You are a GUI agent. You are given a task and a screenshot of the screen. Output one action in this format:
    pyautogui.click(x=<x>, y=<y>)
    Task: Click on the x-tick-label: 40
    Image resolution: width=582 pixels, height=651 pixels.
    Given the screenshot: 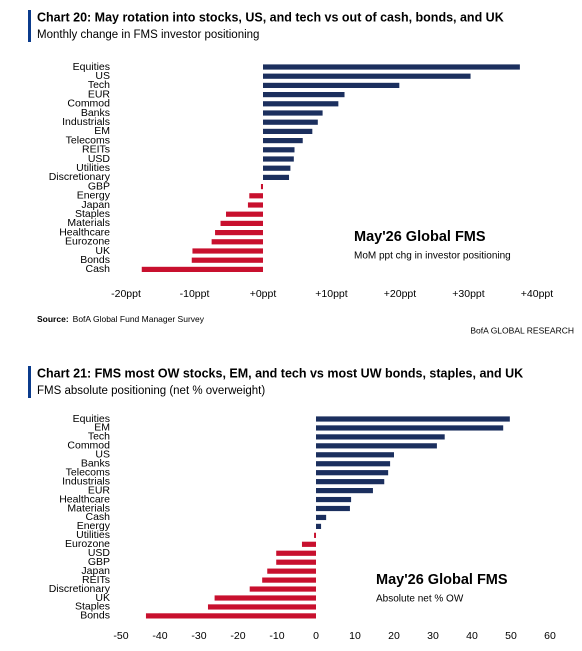 What is the action you would take?
    pyautogui.click(x=472, y=636)
    